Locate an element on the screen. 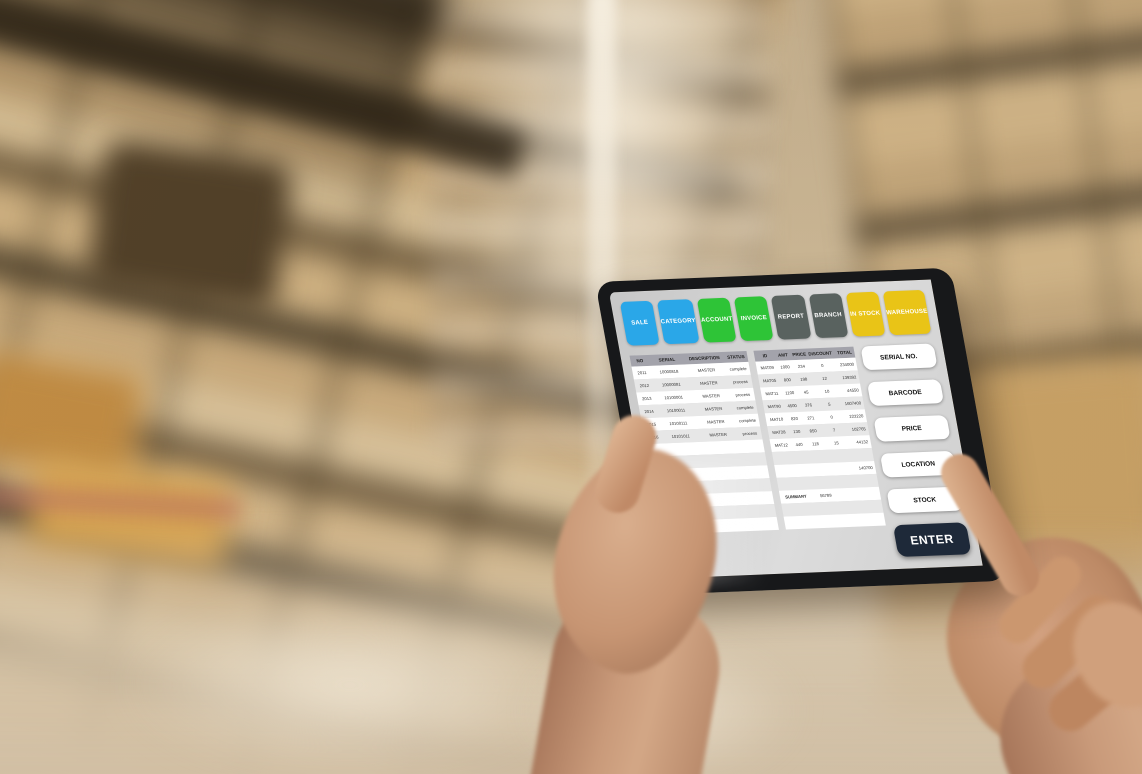 This screenshot has width=1142, height=774. nav-button-report: REPORT is located at coordinates (791, 317).